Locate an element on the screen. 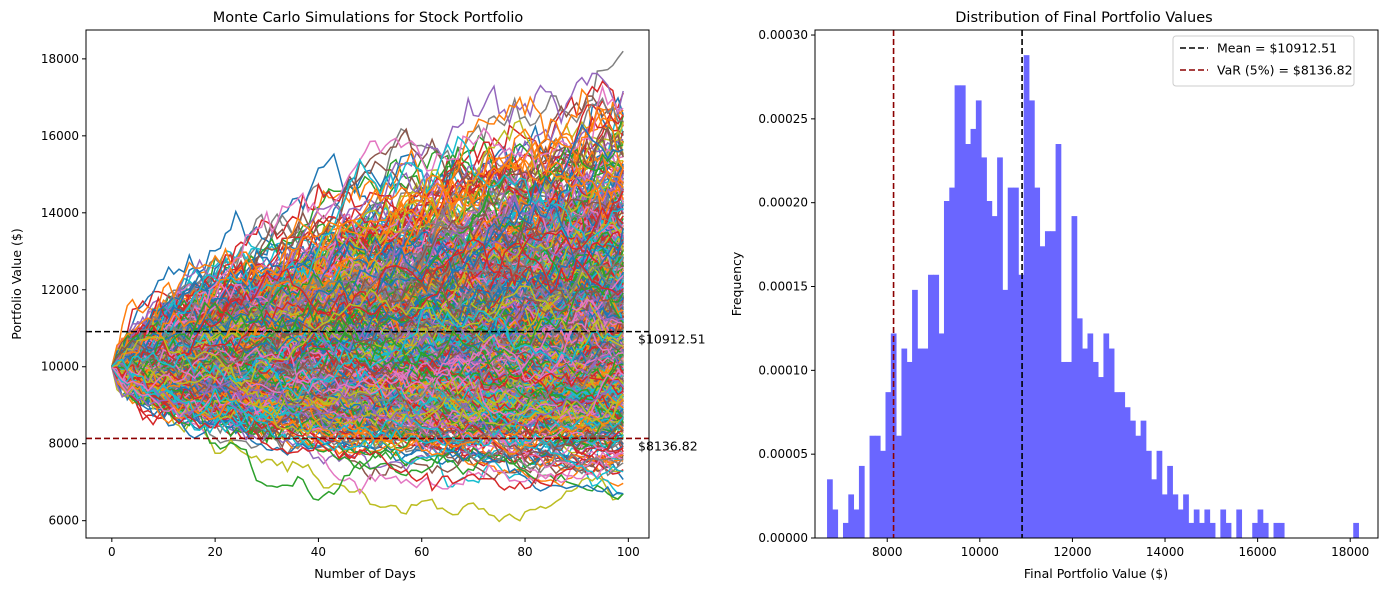 The width and height of the screenshot is (1389, 594). x-axis-ticks: 8000 10000 12000 14000 16000 18000 is located at coordinates (1120, 548).